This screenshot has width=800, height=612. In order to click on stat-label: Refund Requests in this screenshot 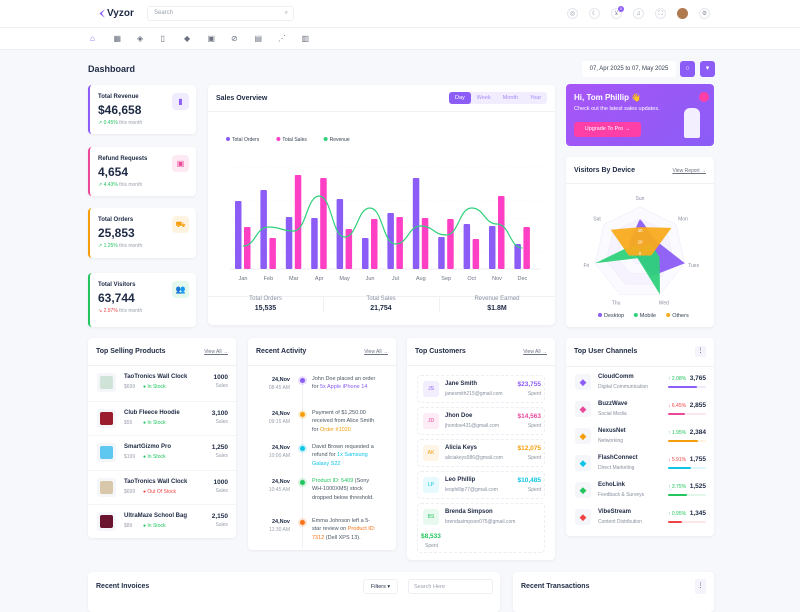, I will do `click(123, 159)`.